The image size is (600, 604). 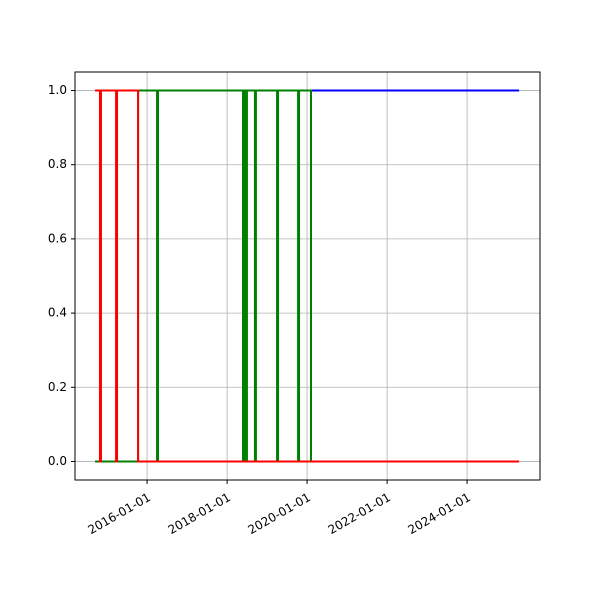 I want to click on y-tick-label: 0.0, so click(x=57, y=461).